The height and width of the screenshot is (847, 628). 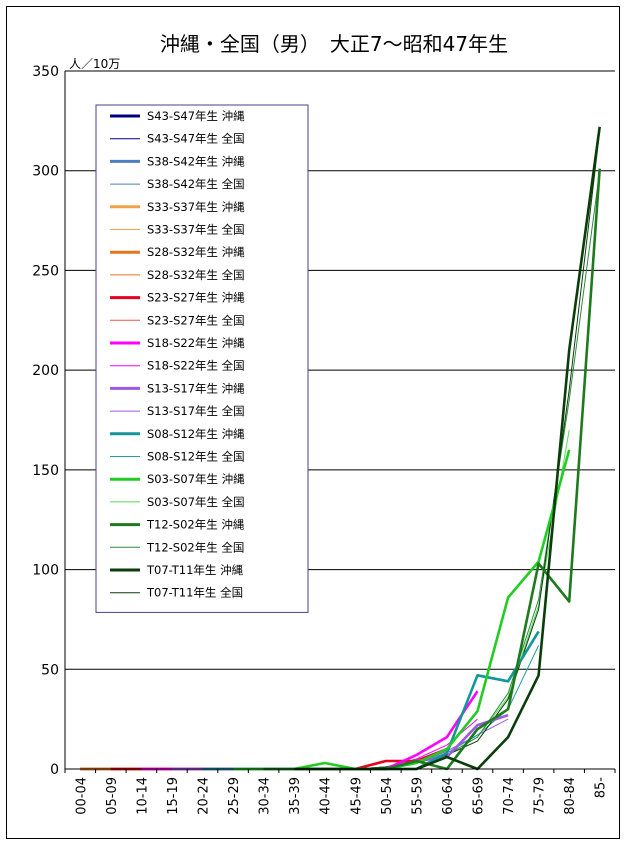 I want to click on x-tick-label: 60-64, so click(x=448, y=796).